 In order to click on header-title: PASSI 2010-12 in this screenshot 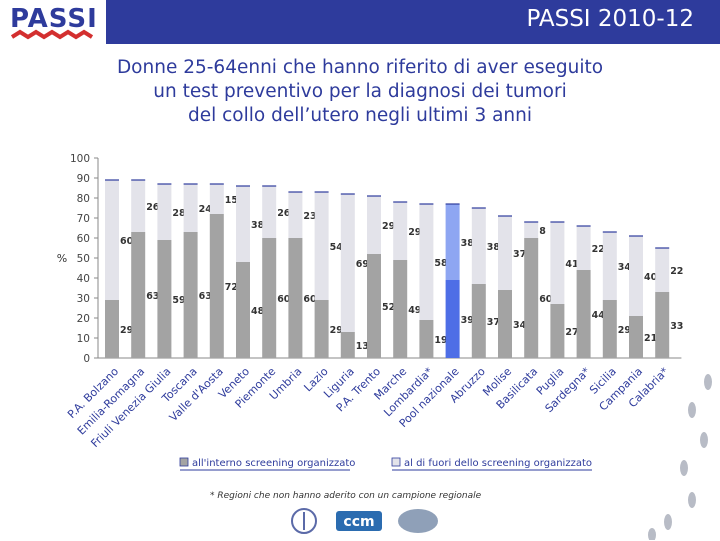, I will do `click(610, 19)`.